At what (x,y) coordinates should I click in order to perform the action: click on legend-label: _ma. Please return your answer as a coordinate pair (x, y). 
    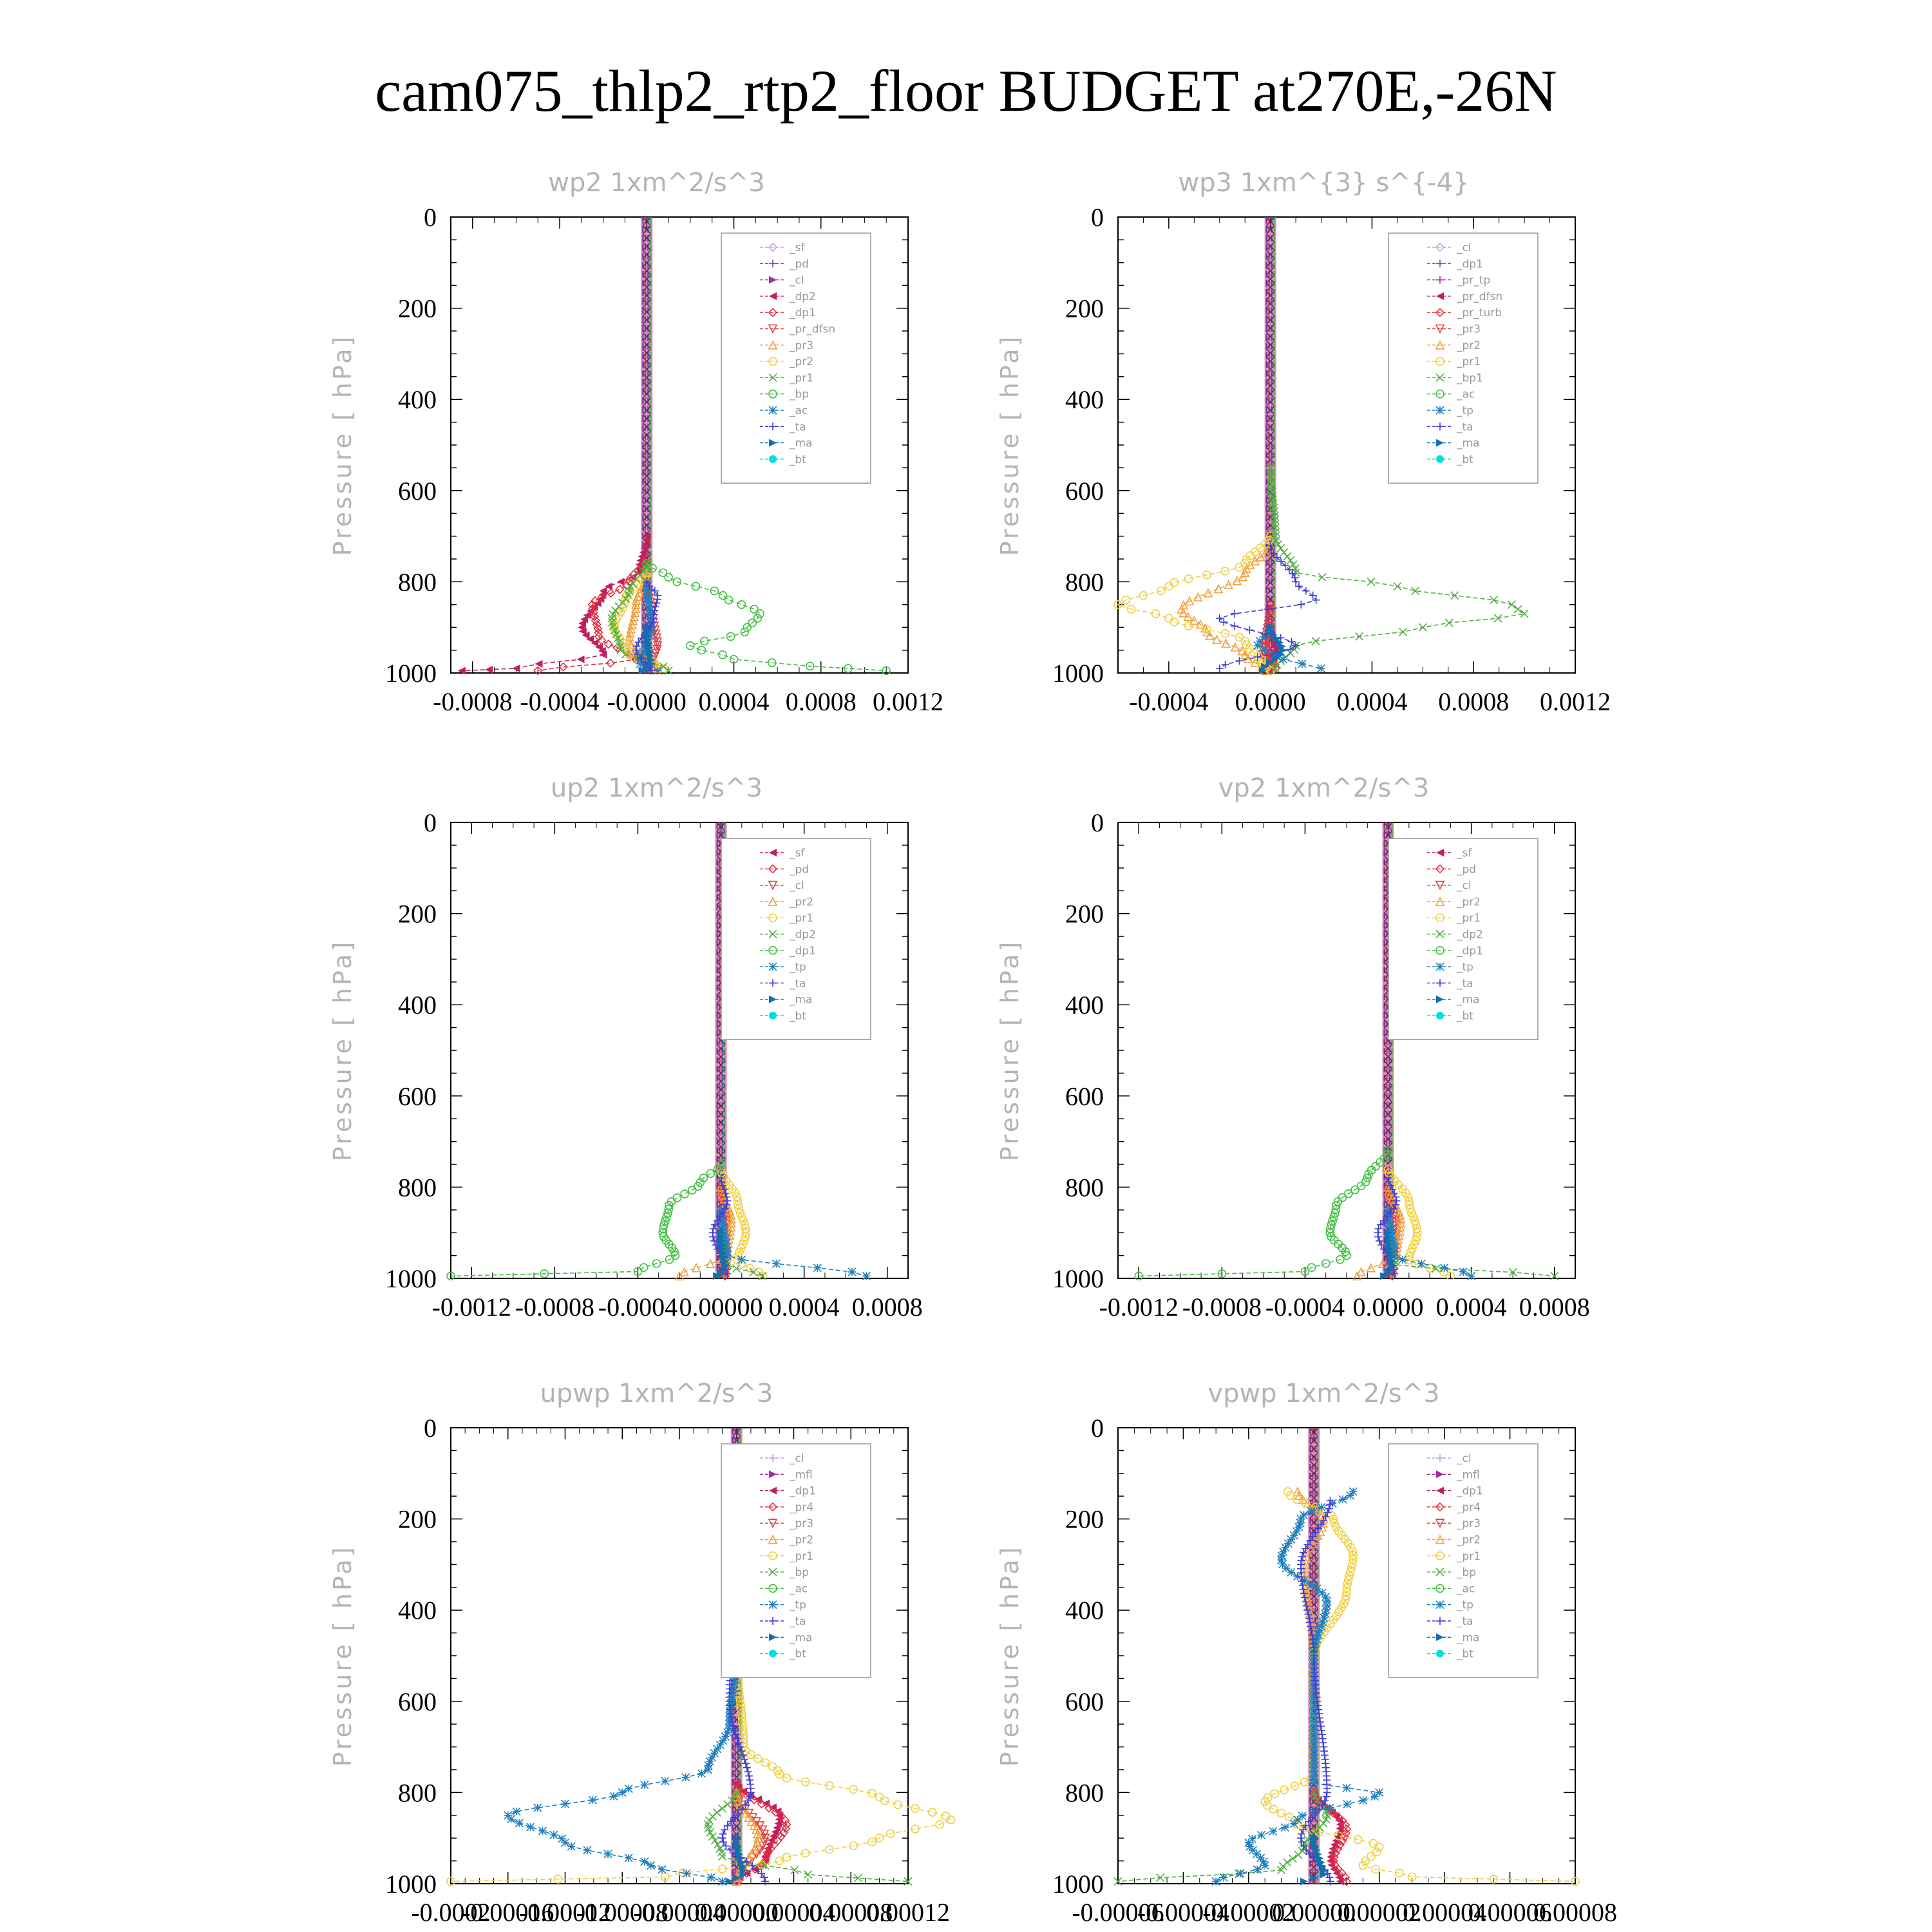
    Looking at the image, I should click on (801, 1638).